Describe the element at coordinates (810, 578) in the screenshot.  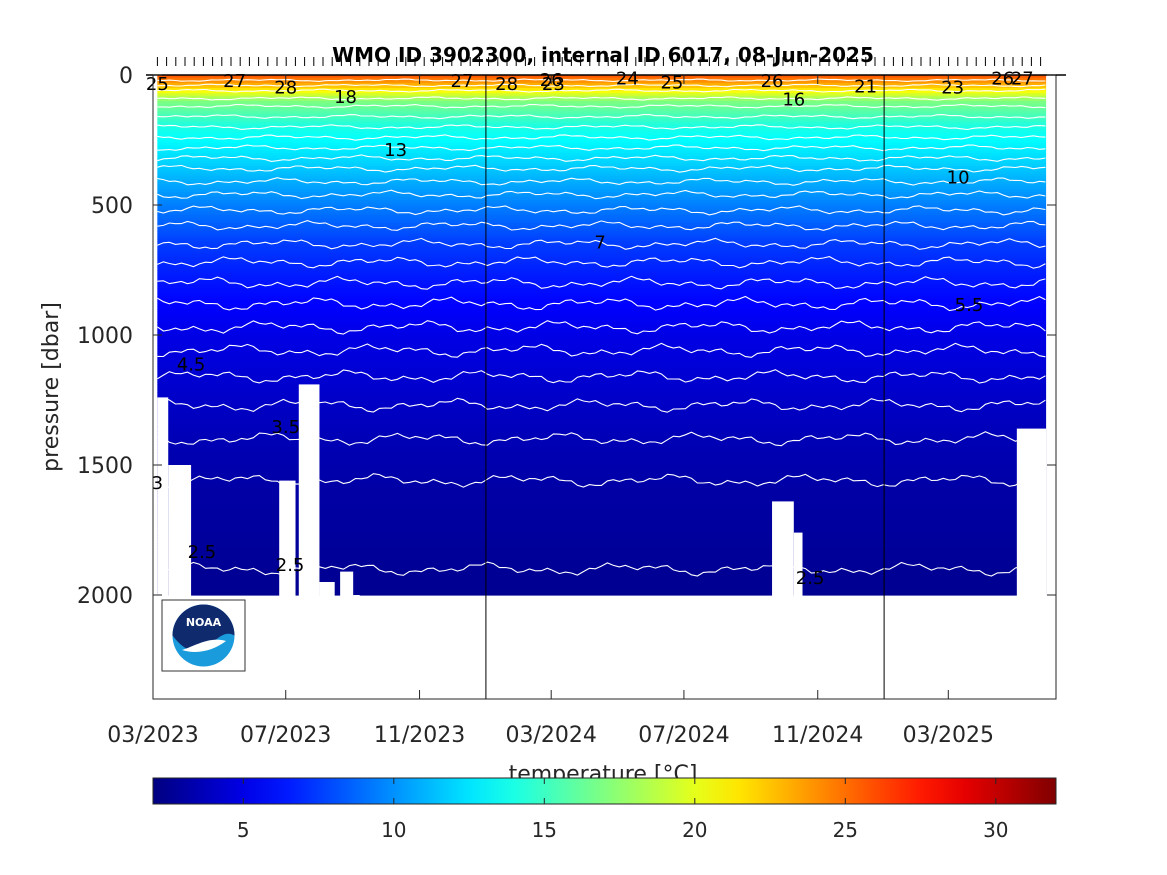
I see `contour-label: 2.5` at that location.